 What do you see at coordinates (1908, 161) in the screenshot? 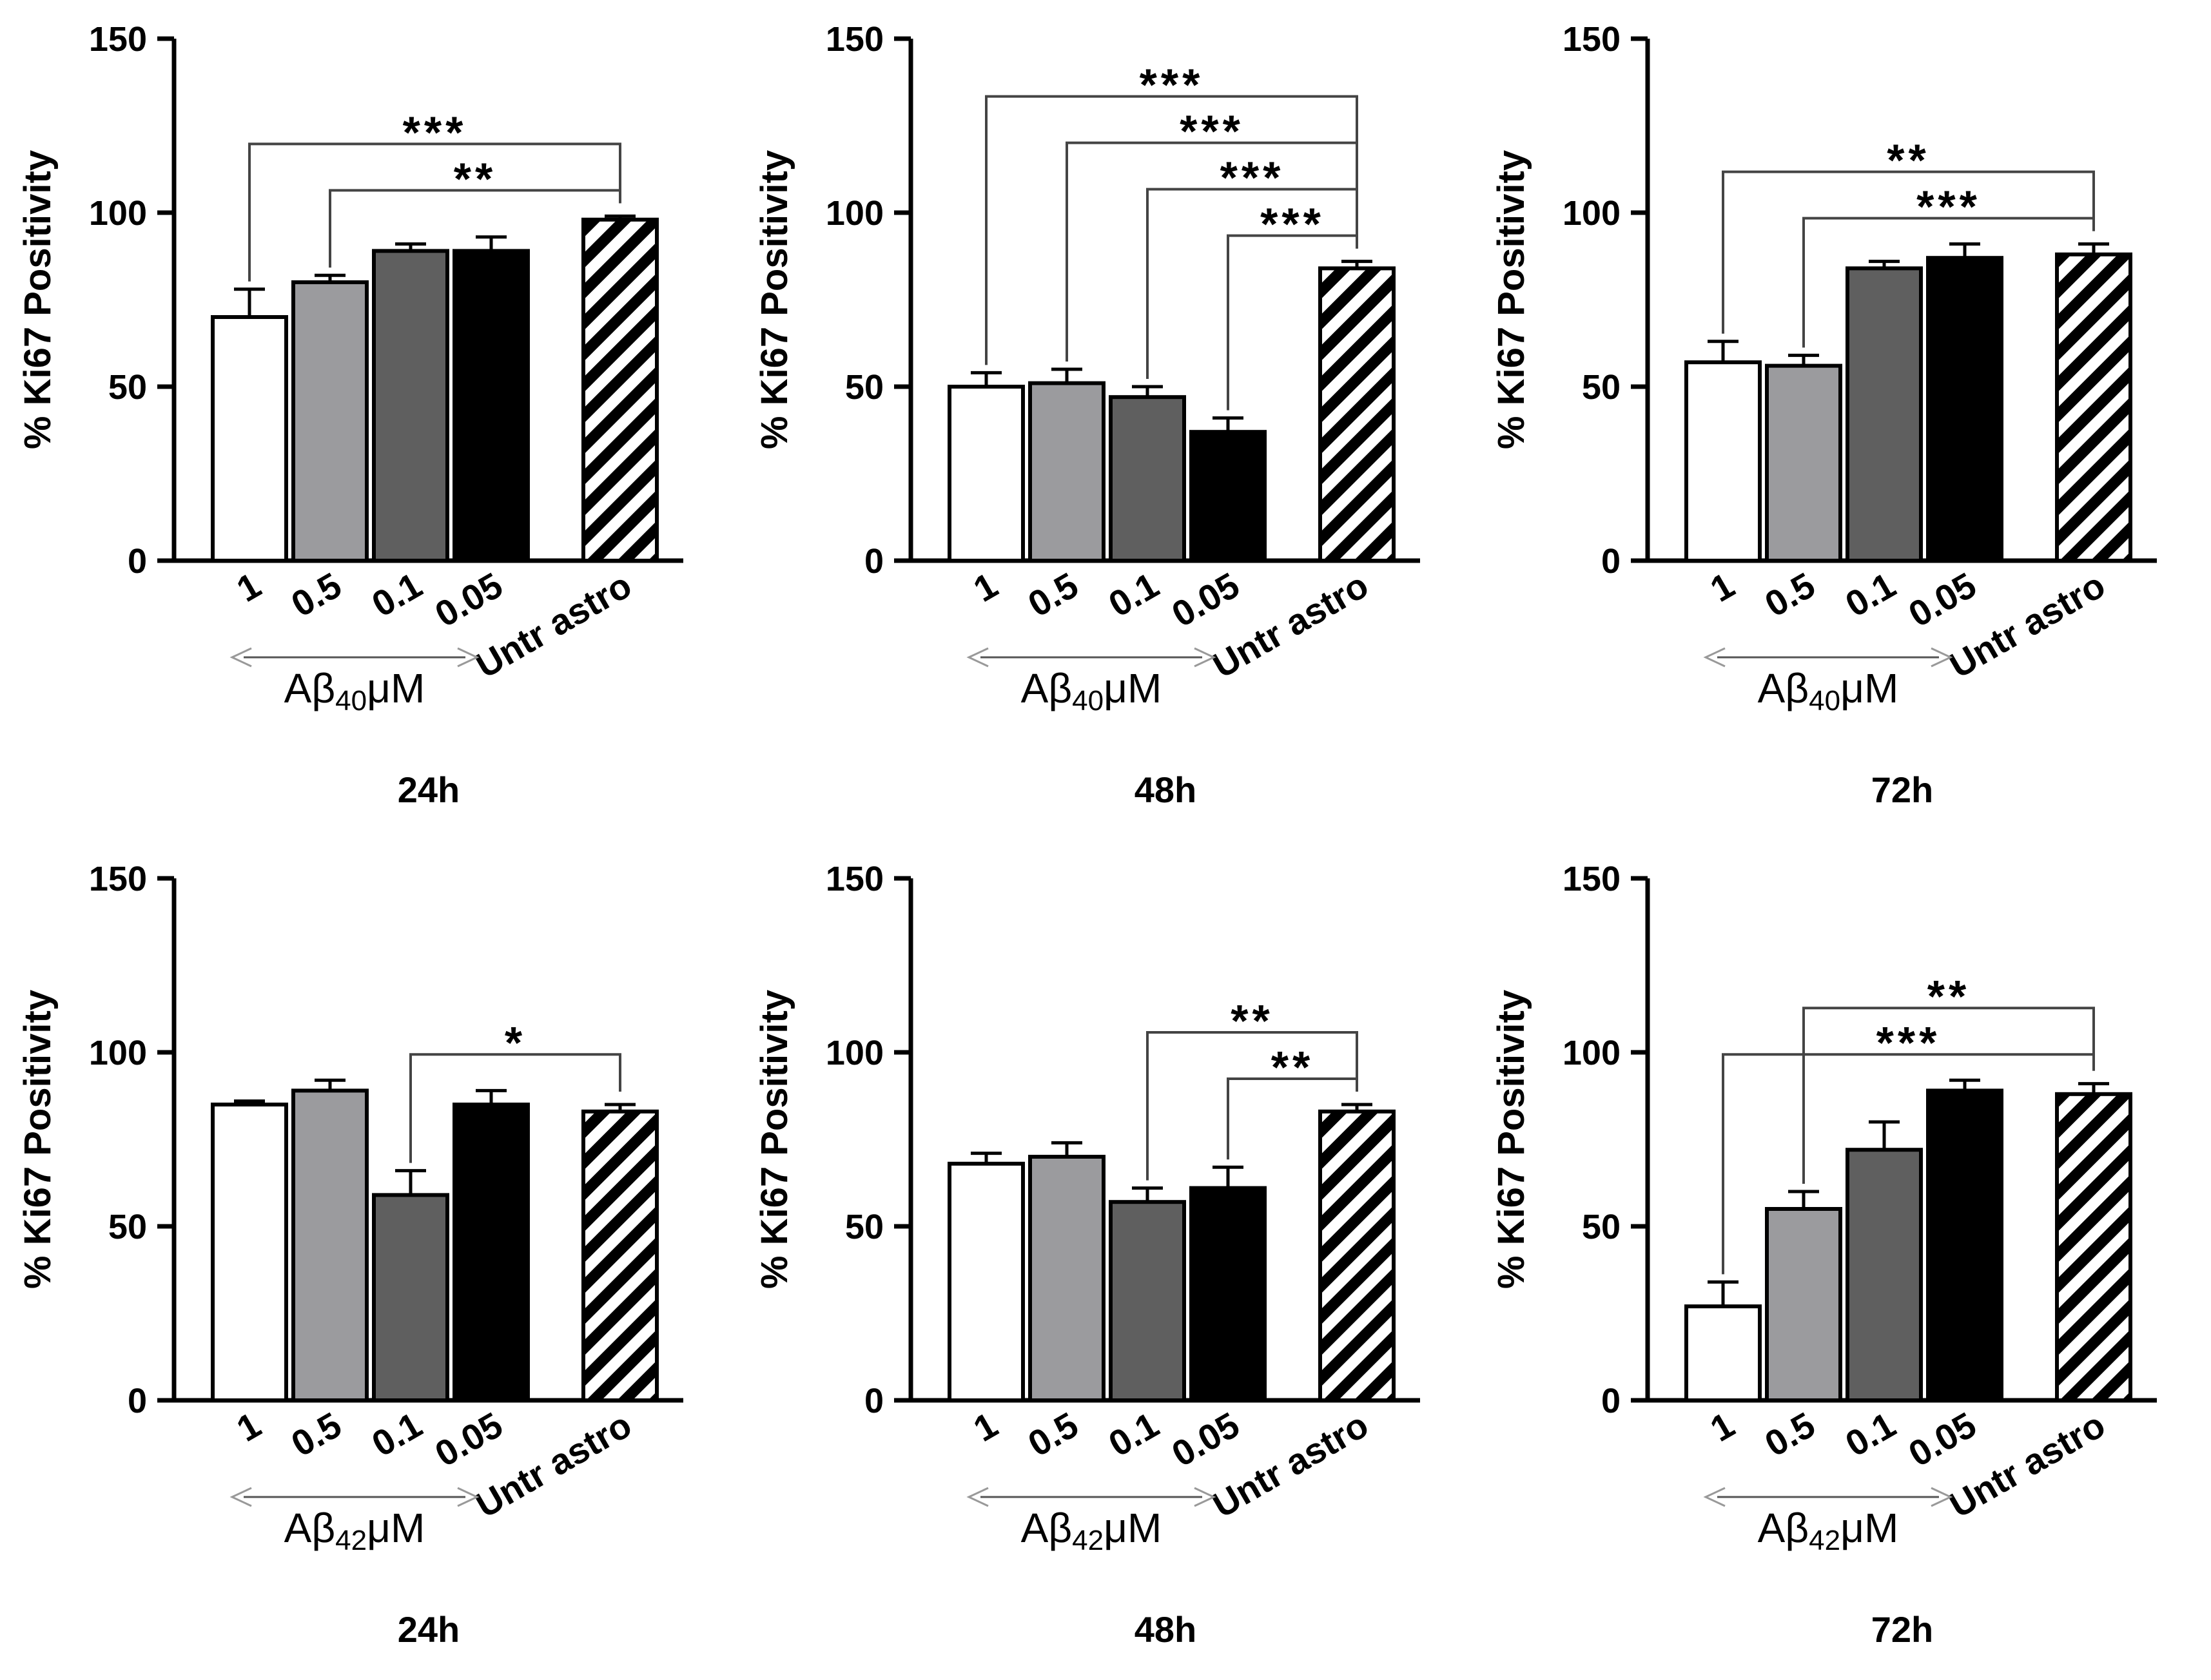
I see `significance-label: **` at bounding box center [1908, 161].